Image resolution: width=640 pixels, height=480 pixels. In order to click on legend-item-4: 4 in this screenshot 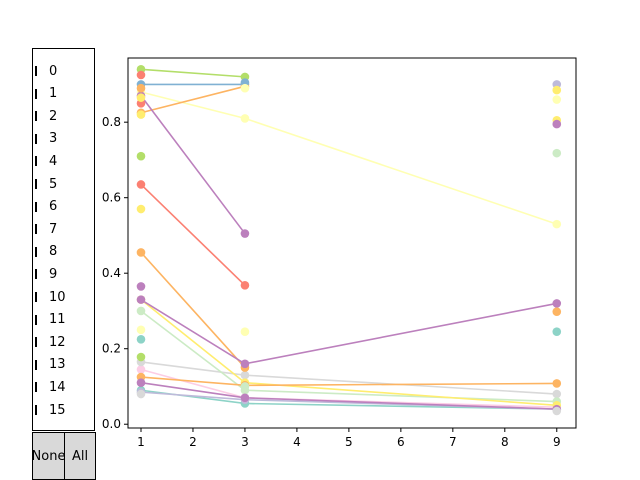, I will do `click(46, 161)`.